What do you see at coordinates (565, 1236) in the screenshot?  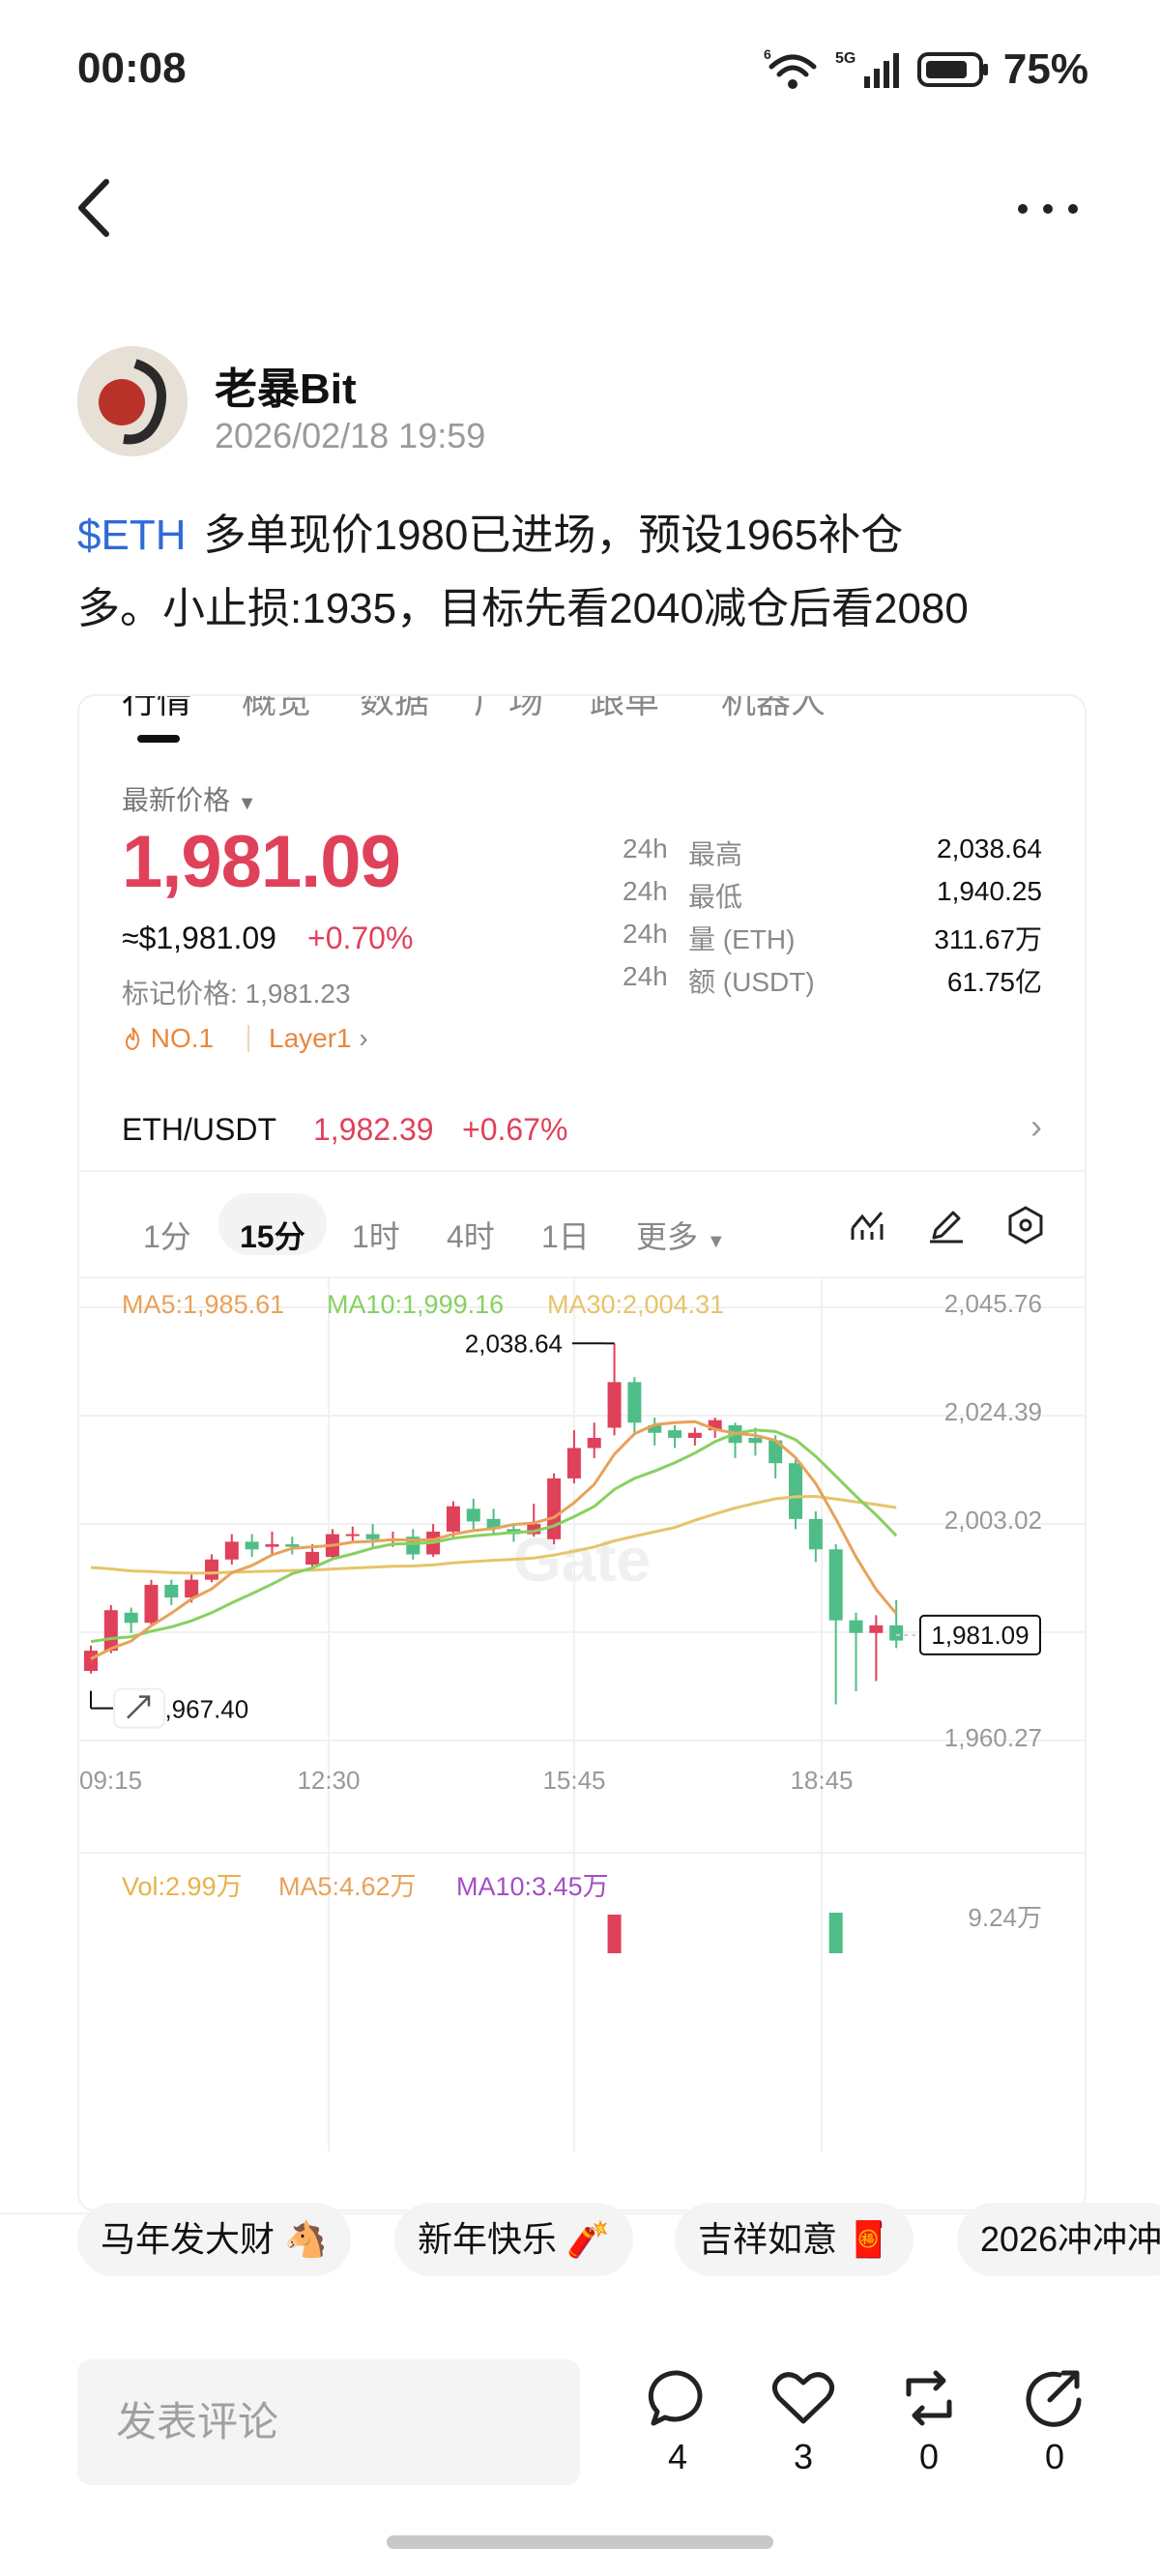 I see `timeframe-1d: 1日` at bounding box center [565, 1236].